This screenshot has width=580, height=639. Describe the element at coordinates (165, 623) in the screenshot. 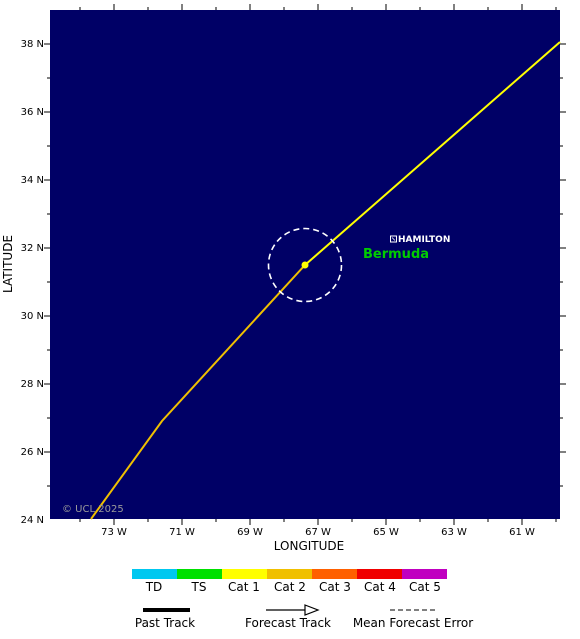

I see `past-track-label: Past Track` at that location.